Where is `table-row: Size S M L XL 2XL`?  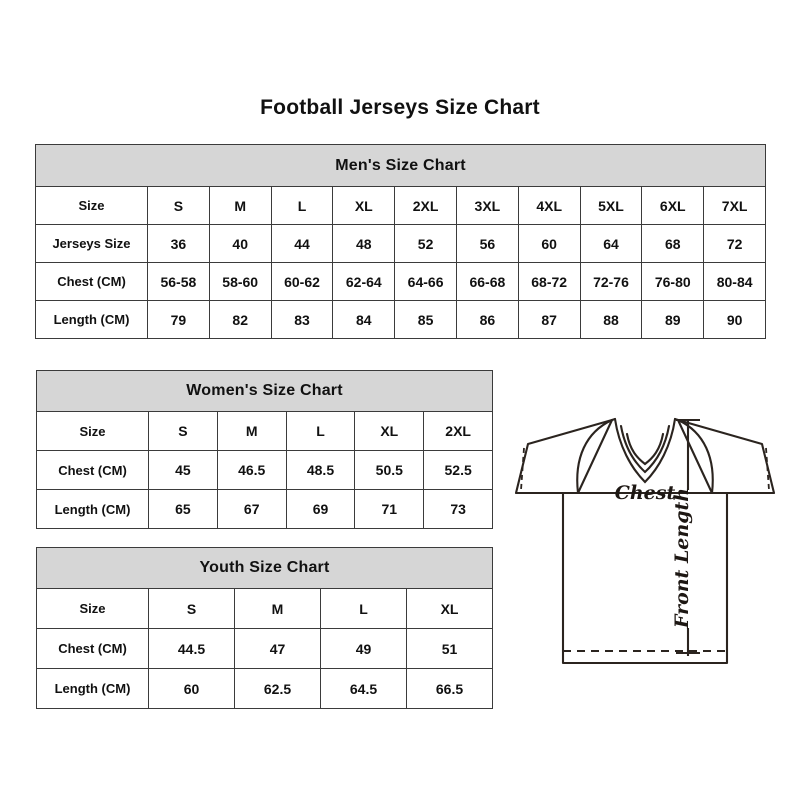
table-row: Size S M L XL 2XL is located at coordinates (265, 431).